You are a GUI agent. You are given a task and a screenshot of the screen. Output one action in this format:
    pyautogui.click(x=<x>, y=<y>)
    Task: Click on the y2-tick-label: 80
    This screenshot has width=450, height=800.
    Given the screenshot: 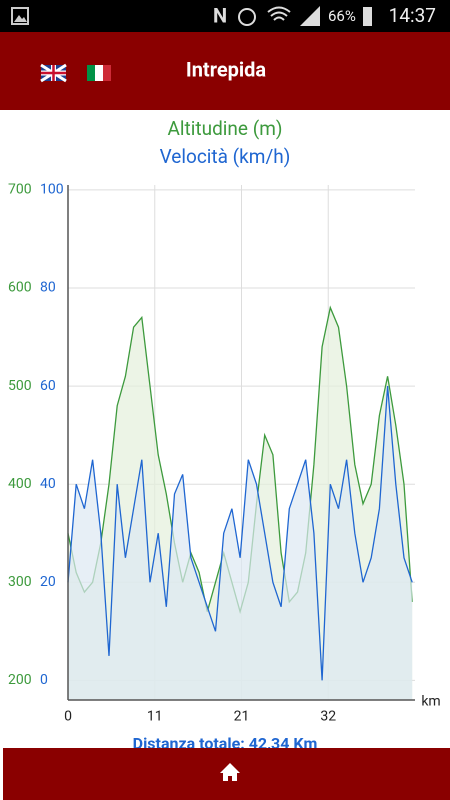 What is the action you would take?
    pyautogui.click(x=48, y=288)
    